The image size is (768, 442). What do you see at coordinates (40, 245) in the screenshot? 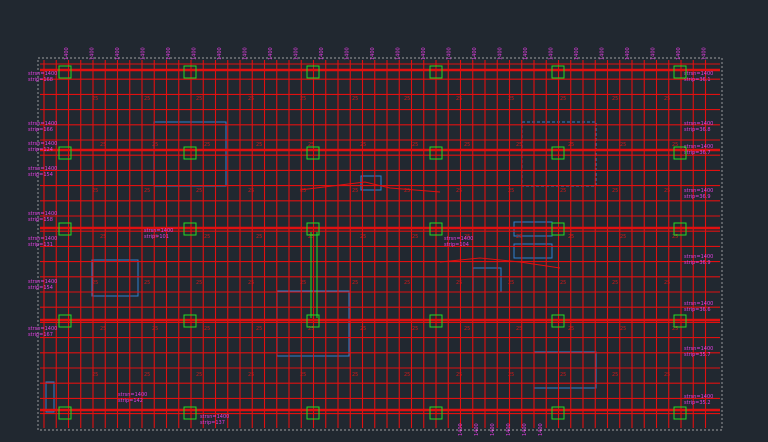
I see `left-label: strip=131` at bounding box center [40, 245].